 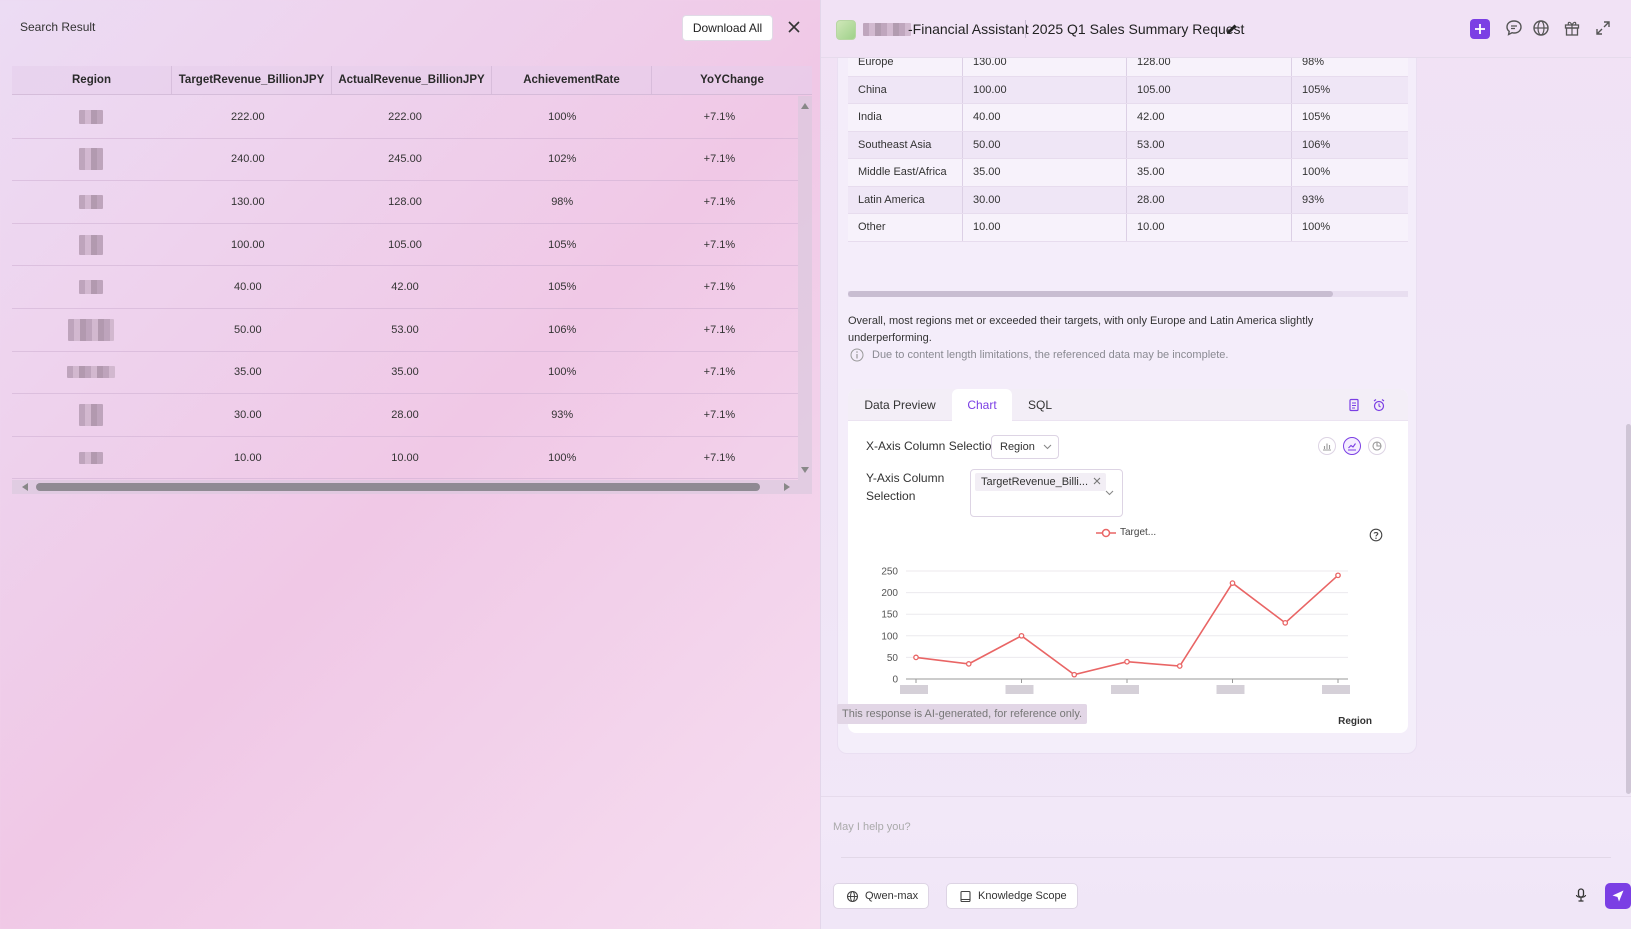 I want to click on tab-data-preview: Data Preview, so click(x=900, y=405).